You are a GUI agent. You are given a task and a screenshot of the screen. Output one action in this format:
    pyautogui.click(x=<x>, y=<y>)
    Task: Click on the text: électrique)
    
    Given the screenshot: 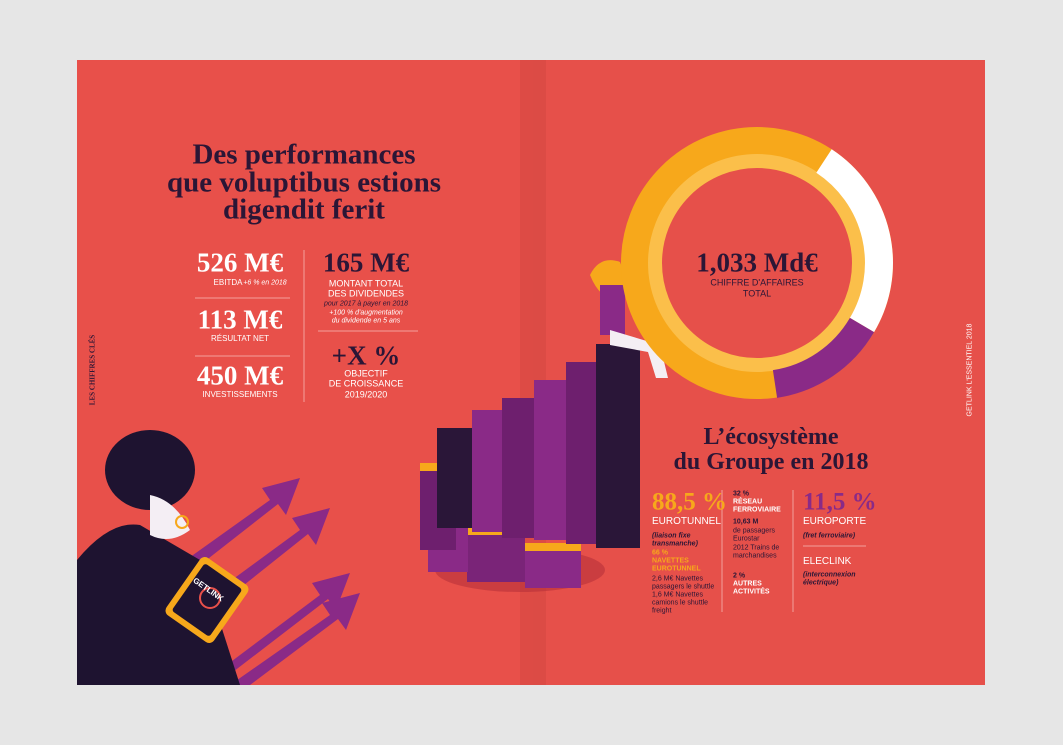 What is the action you would take?
    pyautogui.click(x=821, y=583)
    